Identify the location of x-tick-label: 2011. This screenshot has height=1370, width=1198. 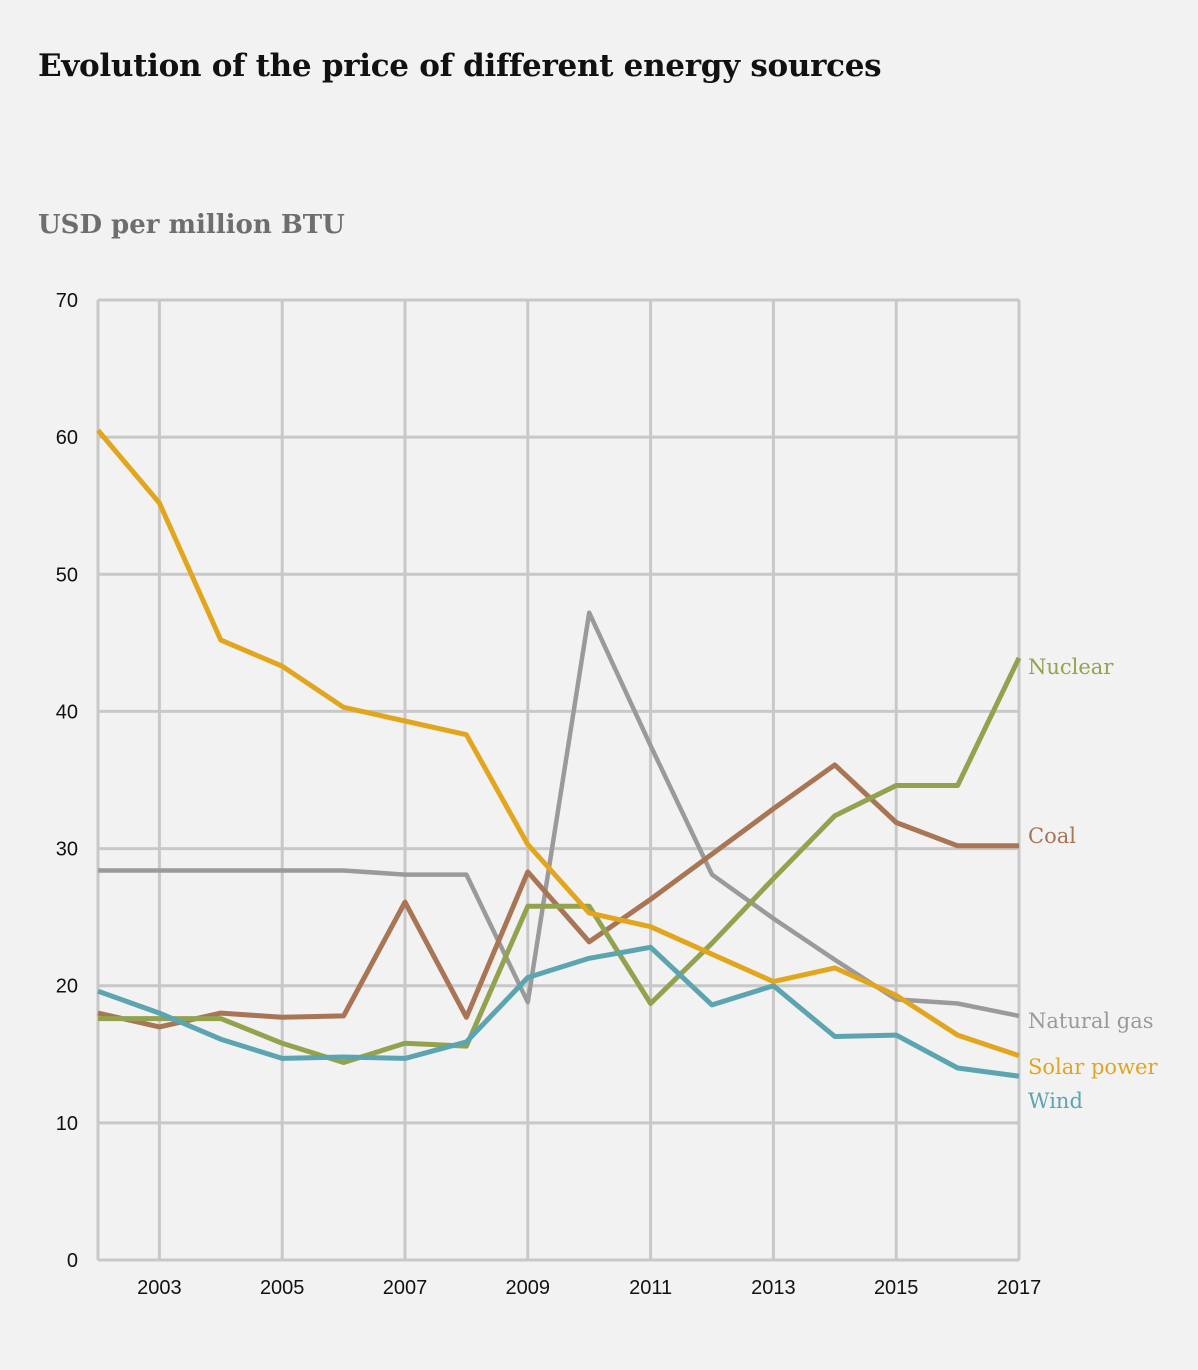
(650, 1288).